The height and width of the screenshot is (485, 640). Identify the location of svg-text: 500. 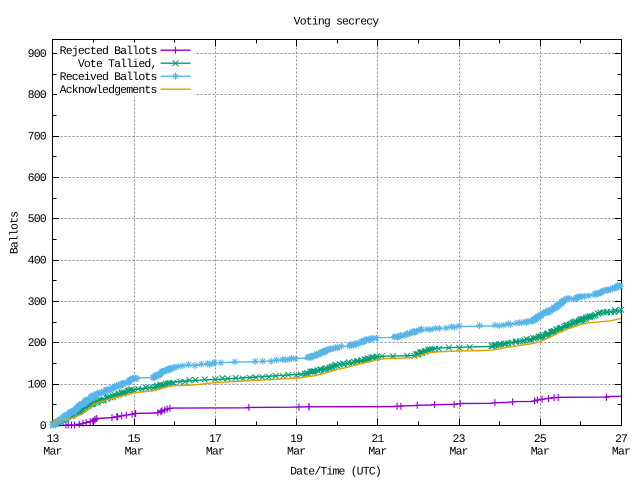
(37, 219).